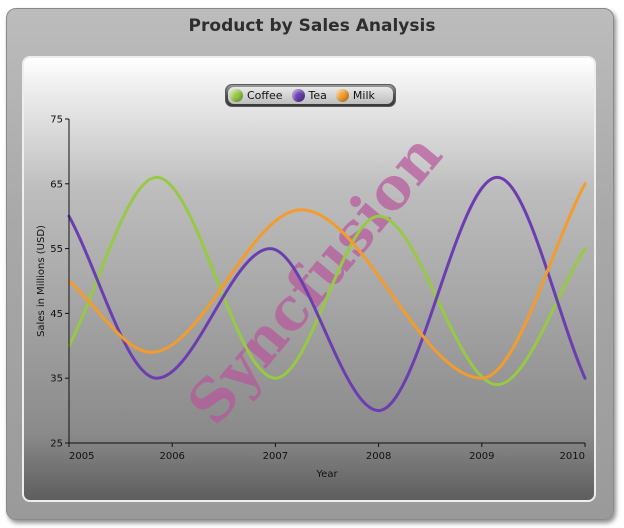 The image size is (624, 528). I want to click on x-tick-label: 2005, so click(81, 456).